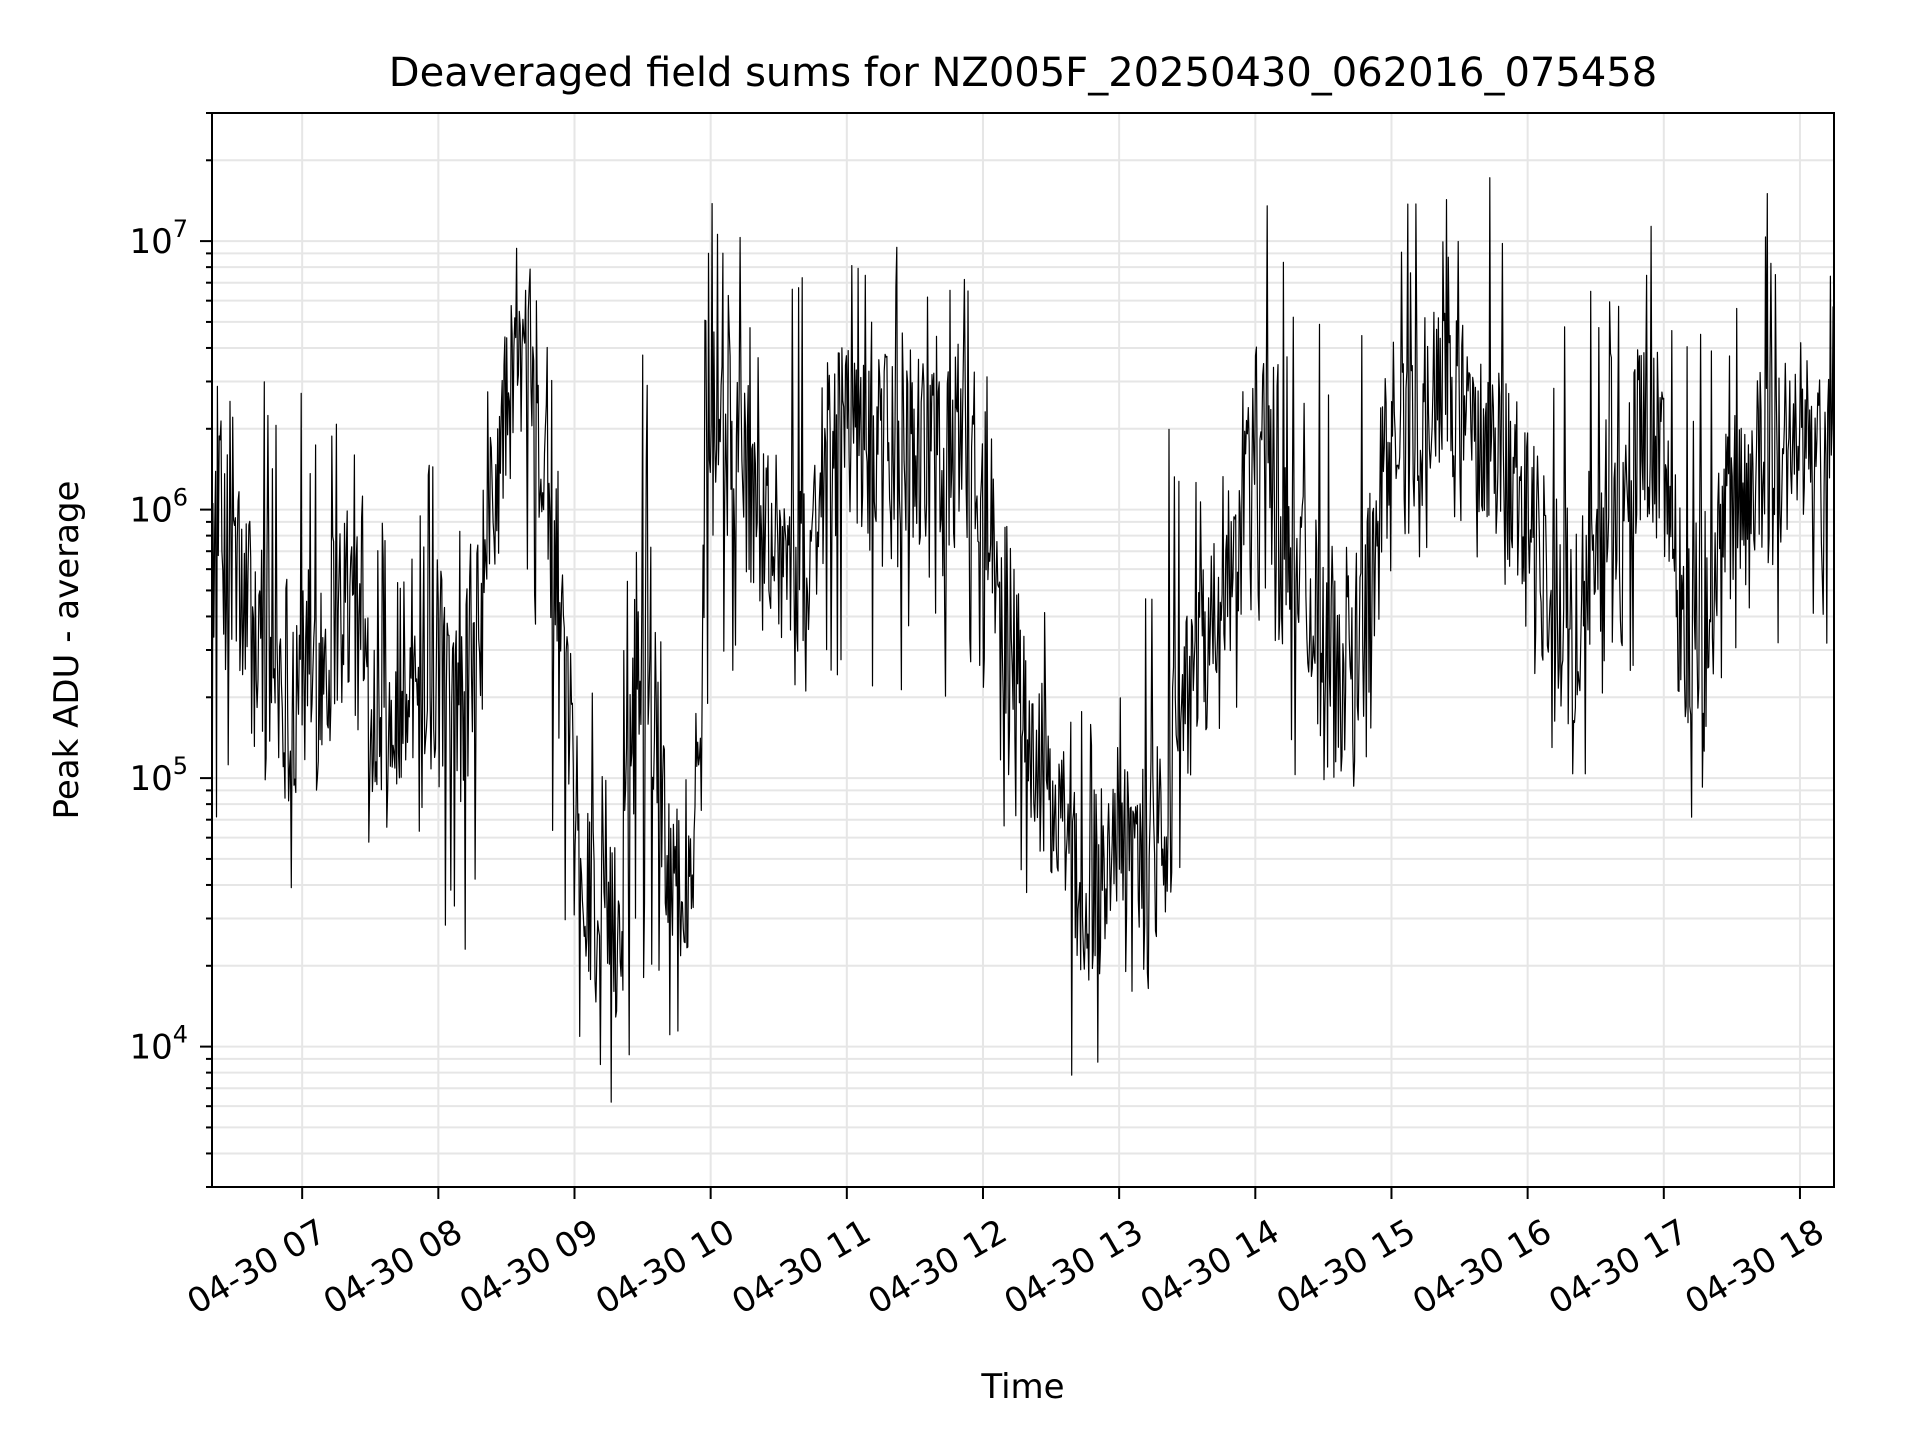  Describe the element at coordinates (158, 775) in the screenshot. I see `y-tick-label: 10⁵` at that location.